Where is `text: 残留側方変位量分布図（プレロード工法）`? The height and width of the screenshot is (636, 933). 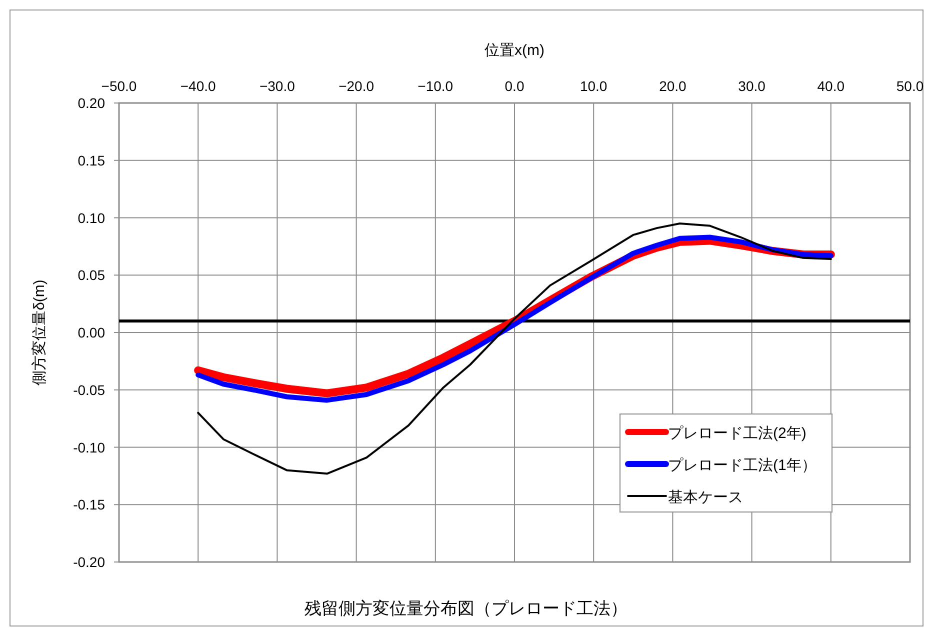 text: 残留側方変位量分布図（プレロード工法） is located at coordinates (466, 608).